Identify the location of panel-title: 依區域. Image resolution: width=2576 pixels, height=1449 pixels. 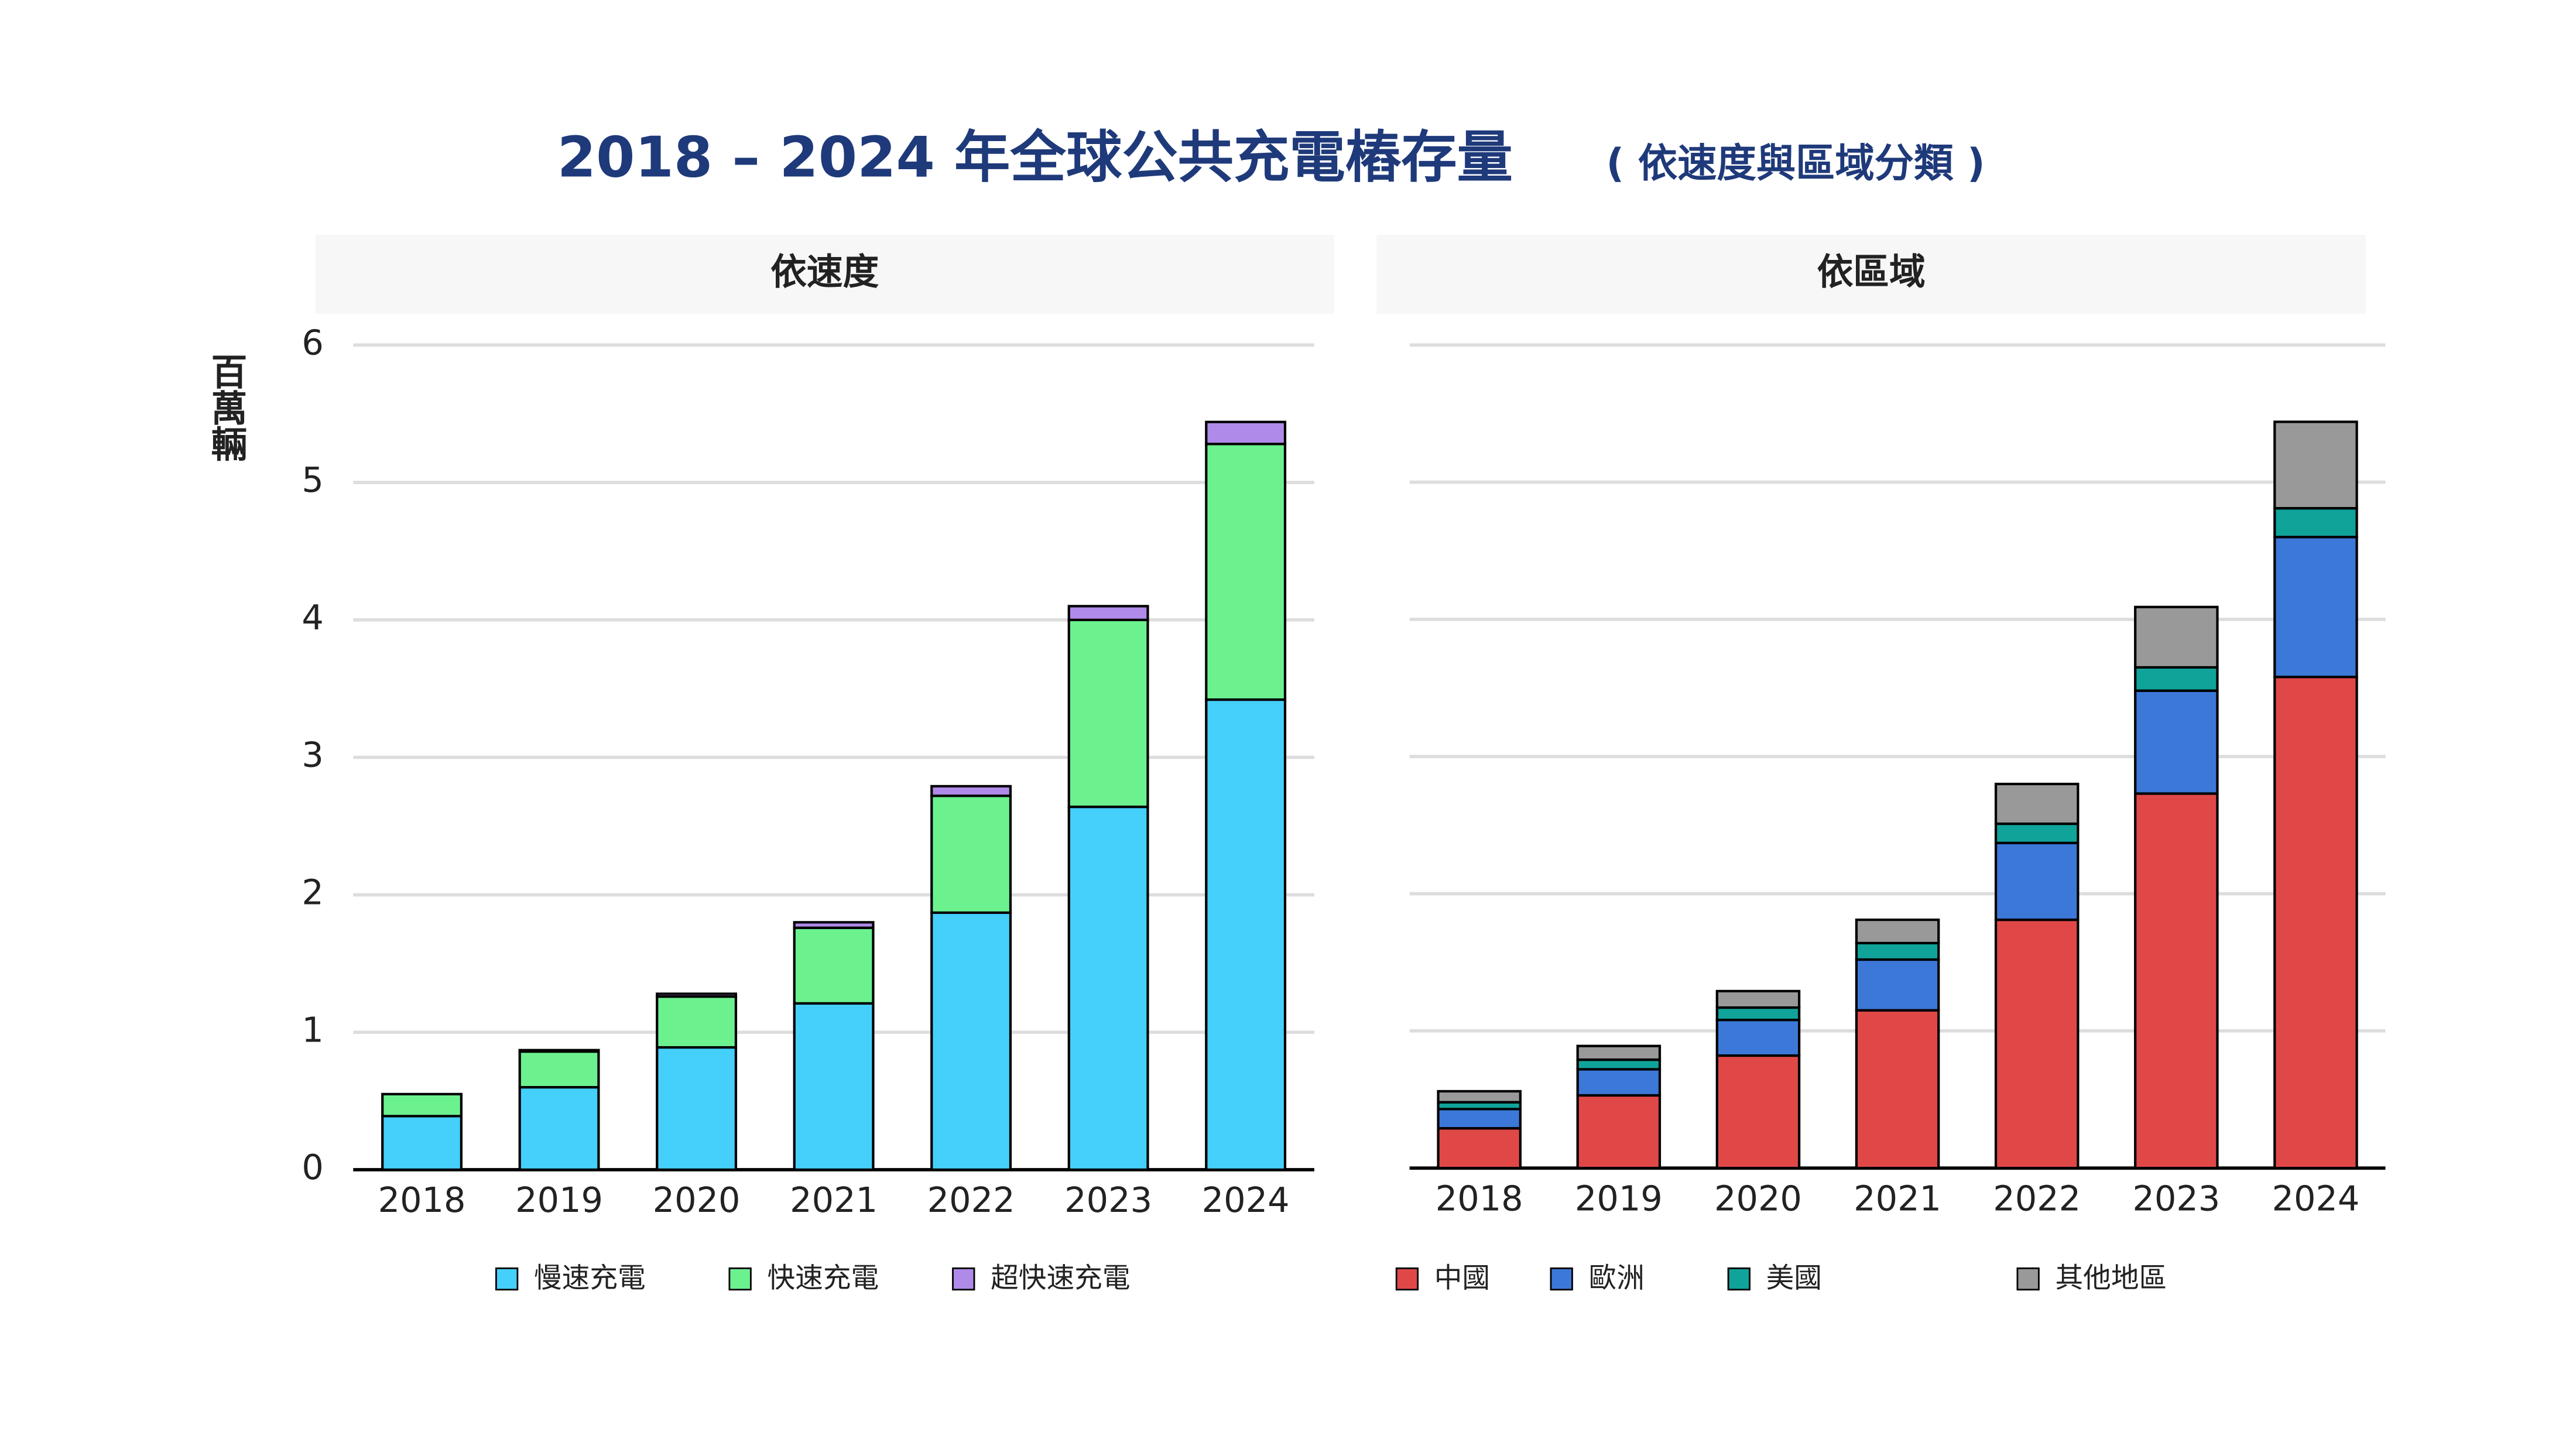
(1871, 272).